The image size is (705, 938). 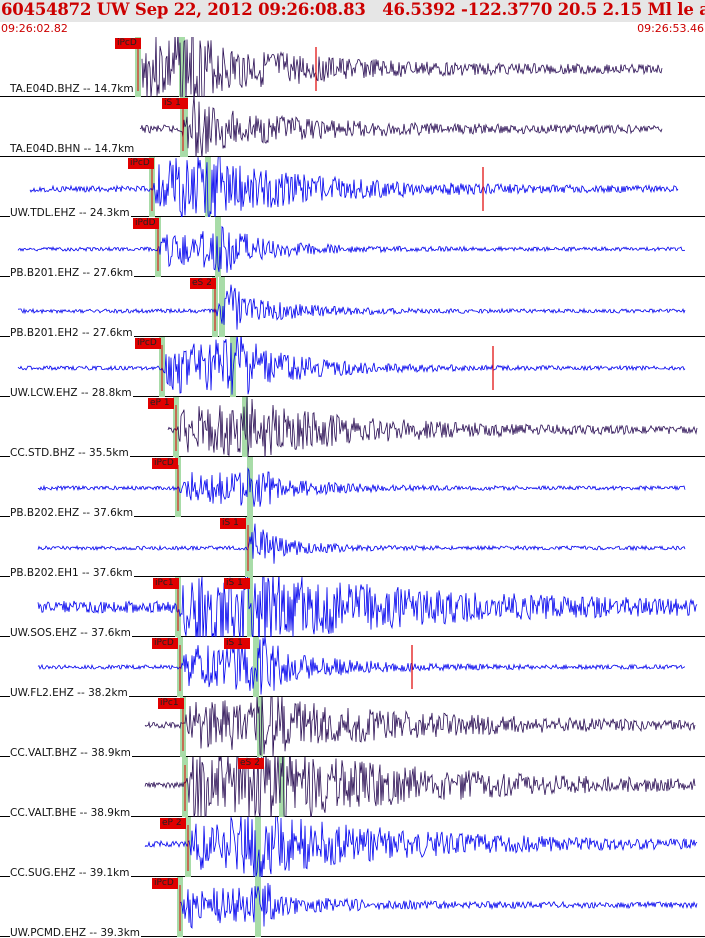 I want to click on trace-panel: iPcD iS 1 UW.FL2.EHZ -- 38.2km, so click(x=352, y=668).